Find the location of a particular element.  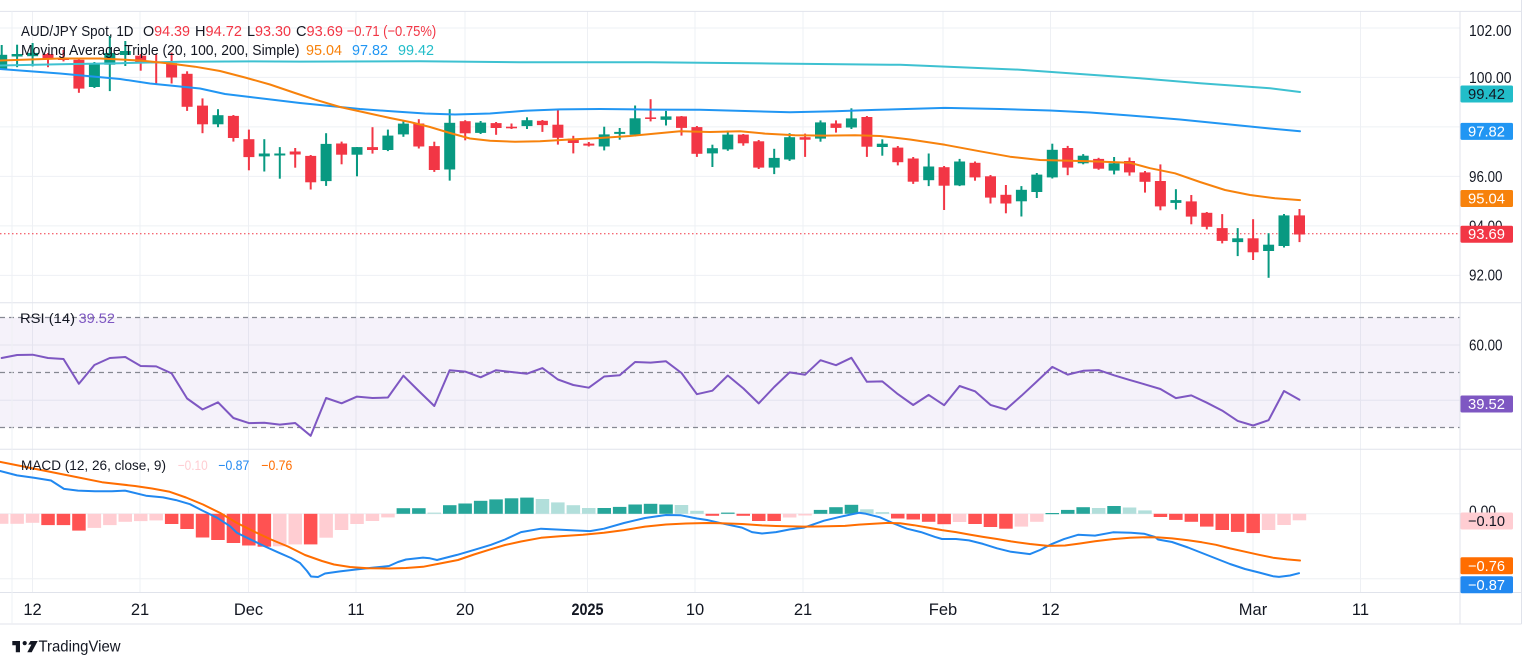

svg-text: 92.00 is located at coordinates (1486, 276).